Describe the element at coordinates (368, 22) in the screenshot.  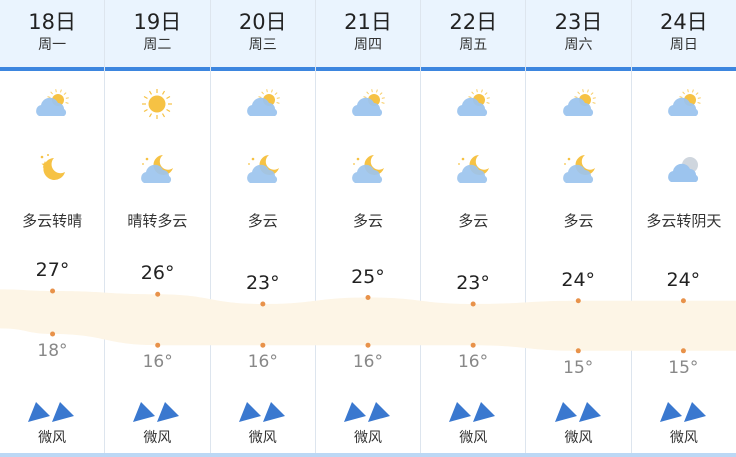
I see `date-label: 21日` at that location.